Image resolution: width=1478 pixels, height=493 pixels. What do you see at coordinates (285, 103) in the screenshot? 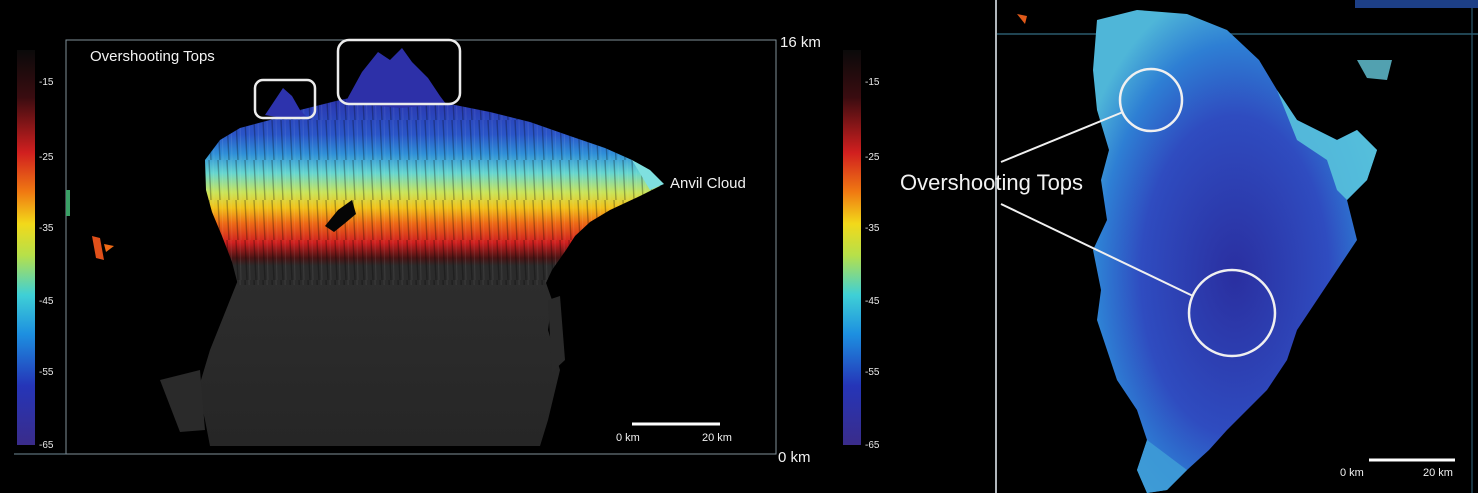
I see `overshooting-top-small` at bounding box center [285, 103].